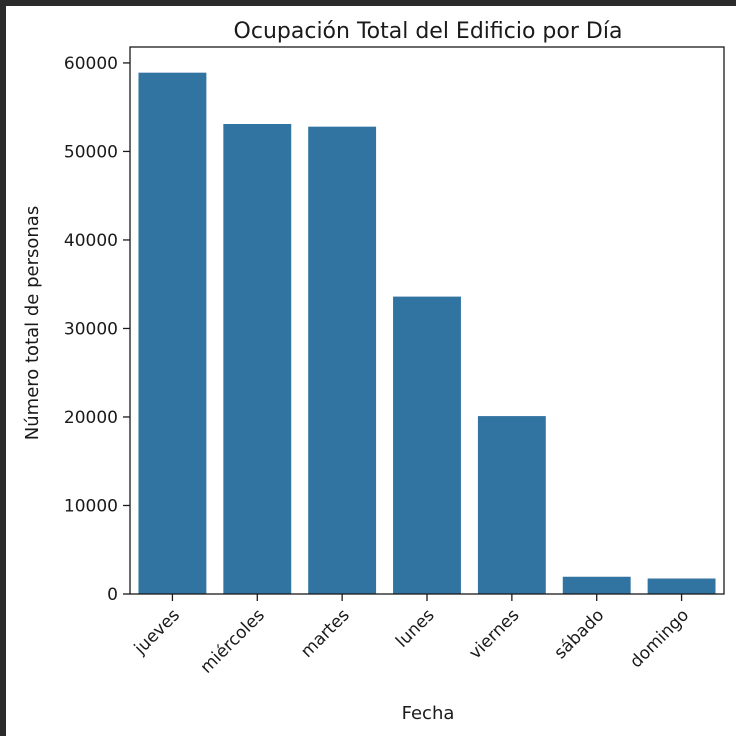 Image resolution: width=736 pixels, height=736 pixels. What do you see at coordinates (91, 152) in the screenshot?
I see `y-tick-label: 50000` at bounding box center [91, 152].